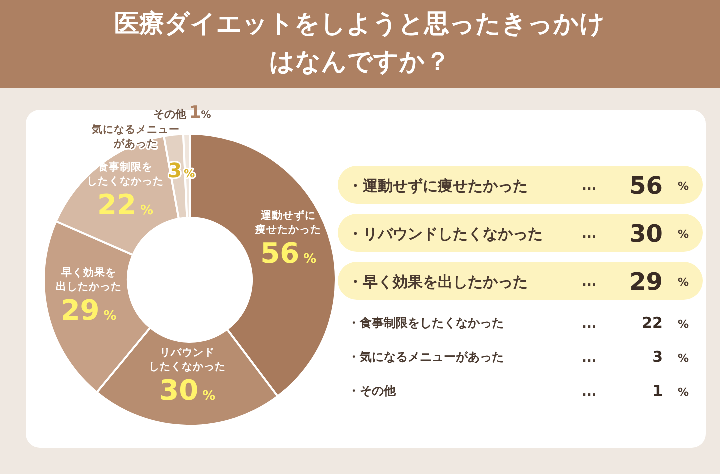  What do you see at coordinates (188, 390) in the screenshot?
I see `data-label: 30%` at bounding box center [188, 390].